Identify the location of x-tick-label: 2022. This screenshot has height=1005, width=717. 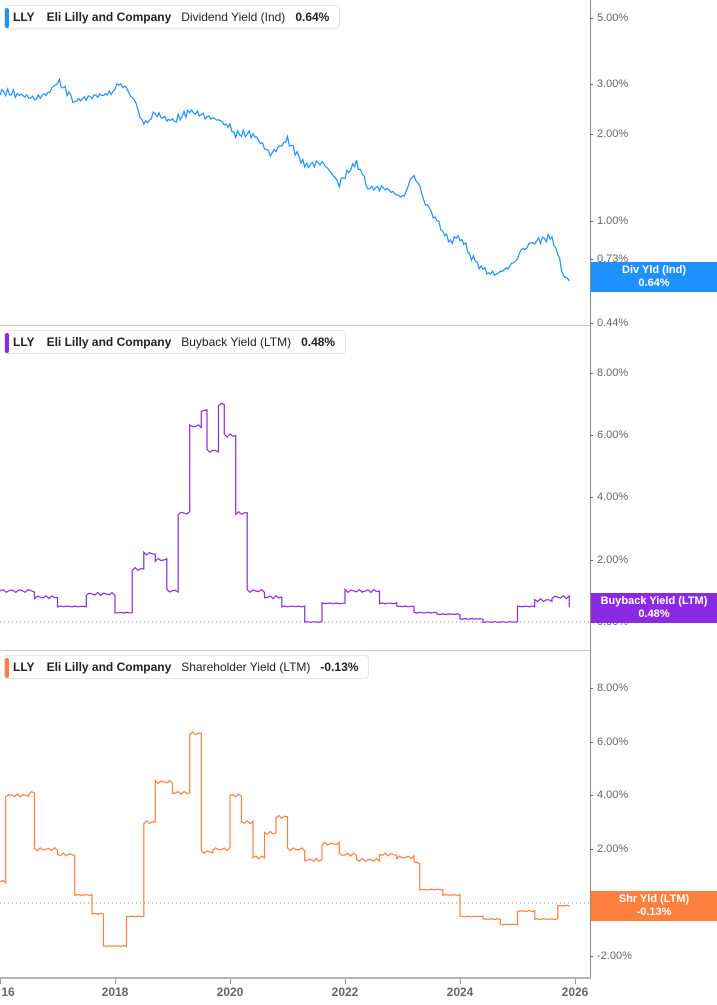
(345, 992).